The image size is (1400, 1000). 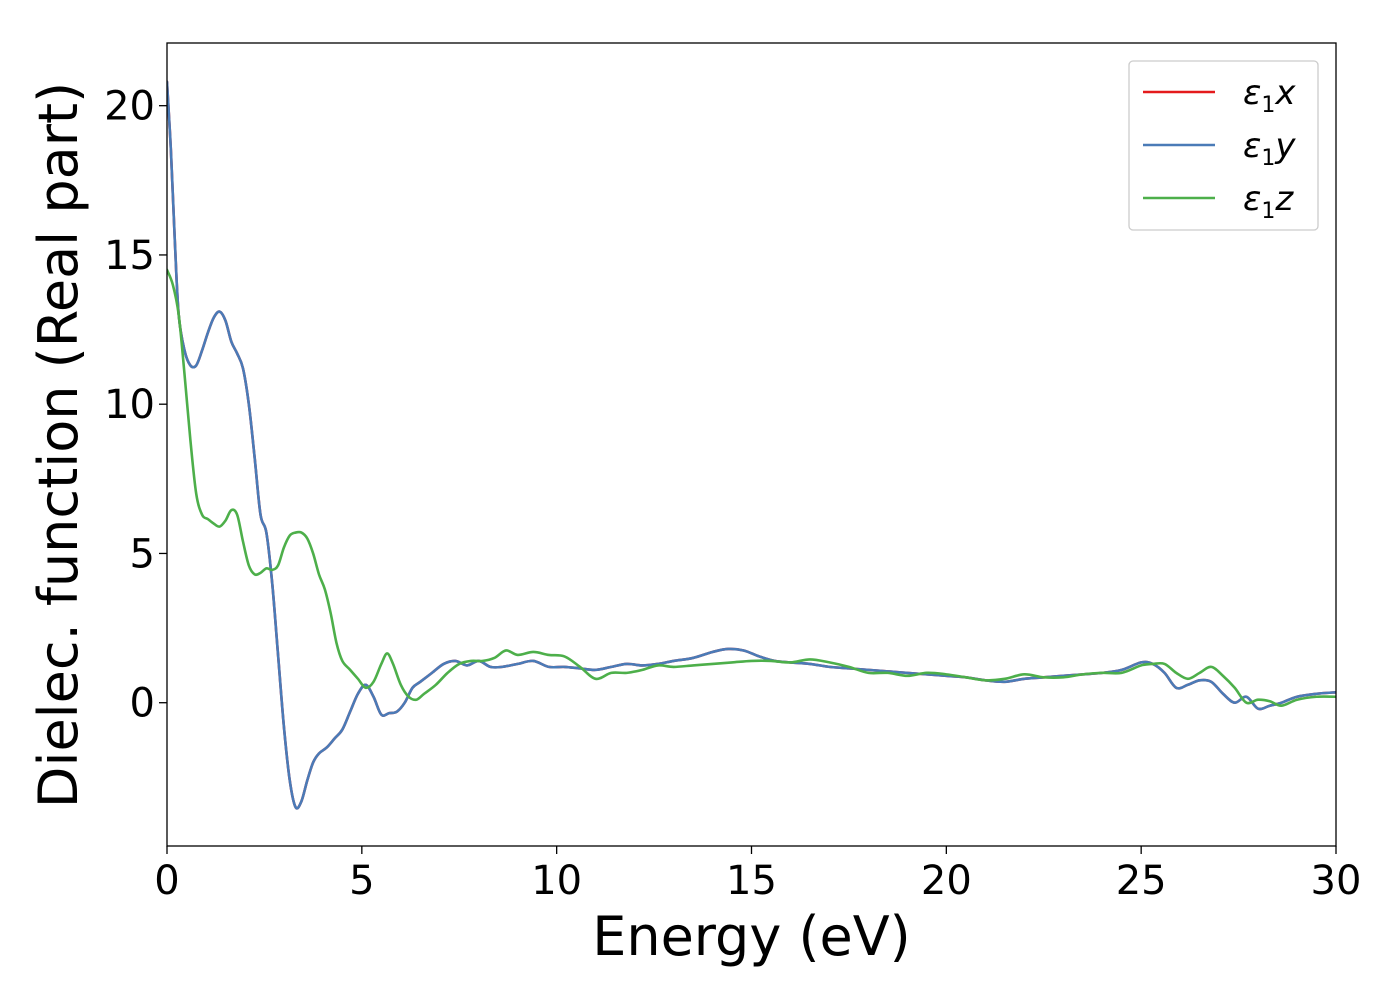 What do you see at coordinates (1141, 881) in the screenshot?
I see `x-tick-label: 25` at bounding box center [1141, 881].